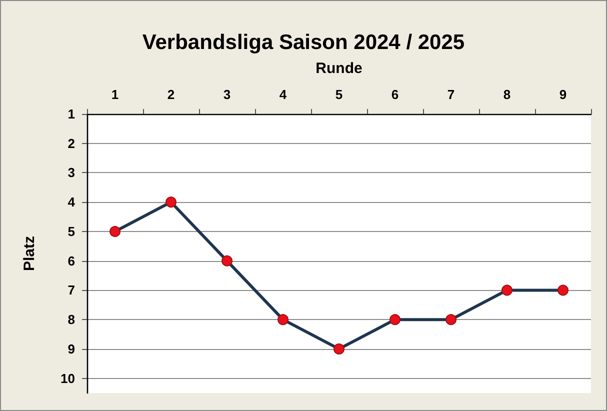 This screenshot has height=411, width=607. I want to click on x-tick-label: 1, so click(115, 94).